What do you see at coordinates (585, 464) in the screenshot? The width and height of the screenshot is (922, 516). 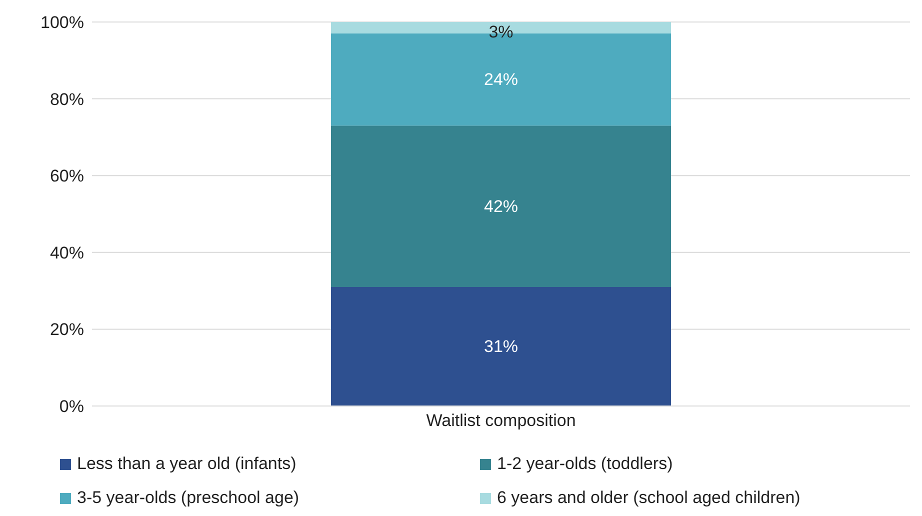 I see `legend-label: 1-2 year-olds (toddlers)` at bounding box center [585, 464].